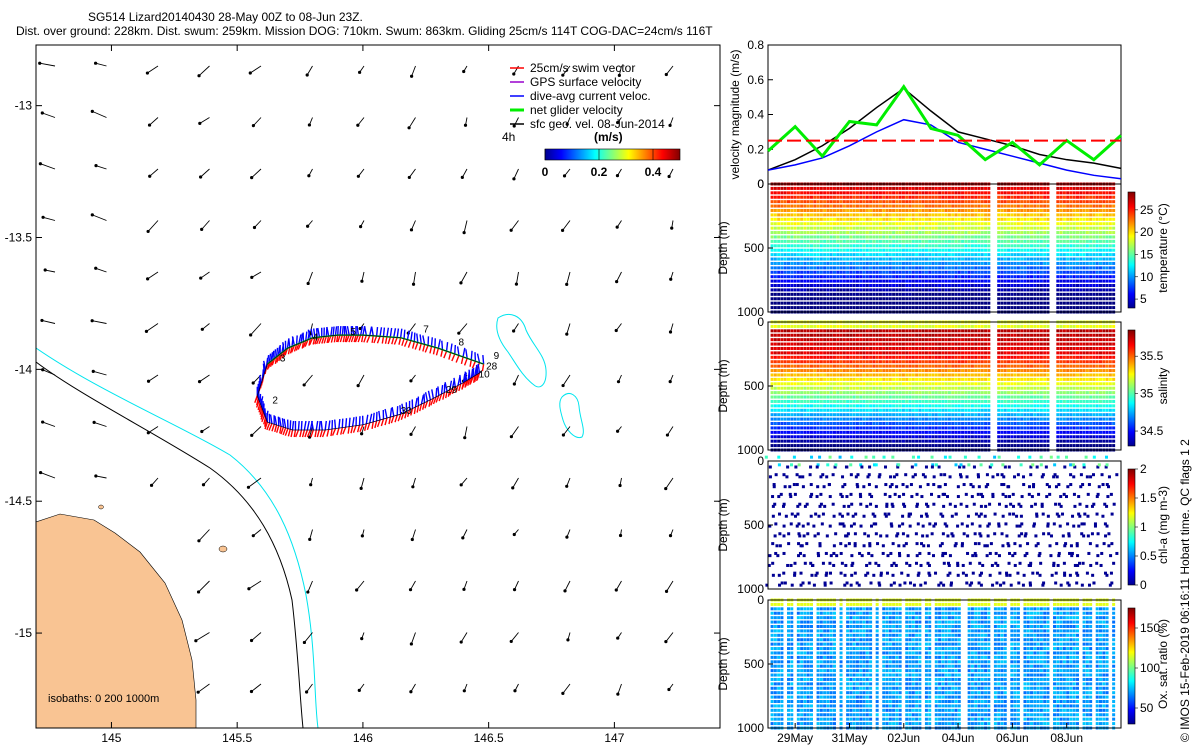 The height and width of the screenshot is (750, 1200). Describe the element at coordinates (760, 322) in the screenshot. I see `y-tick-label: 0` at that location.